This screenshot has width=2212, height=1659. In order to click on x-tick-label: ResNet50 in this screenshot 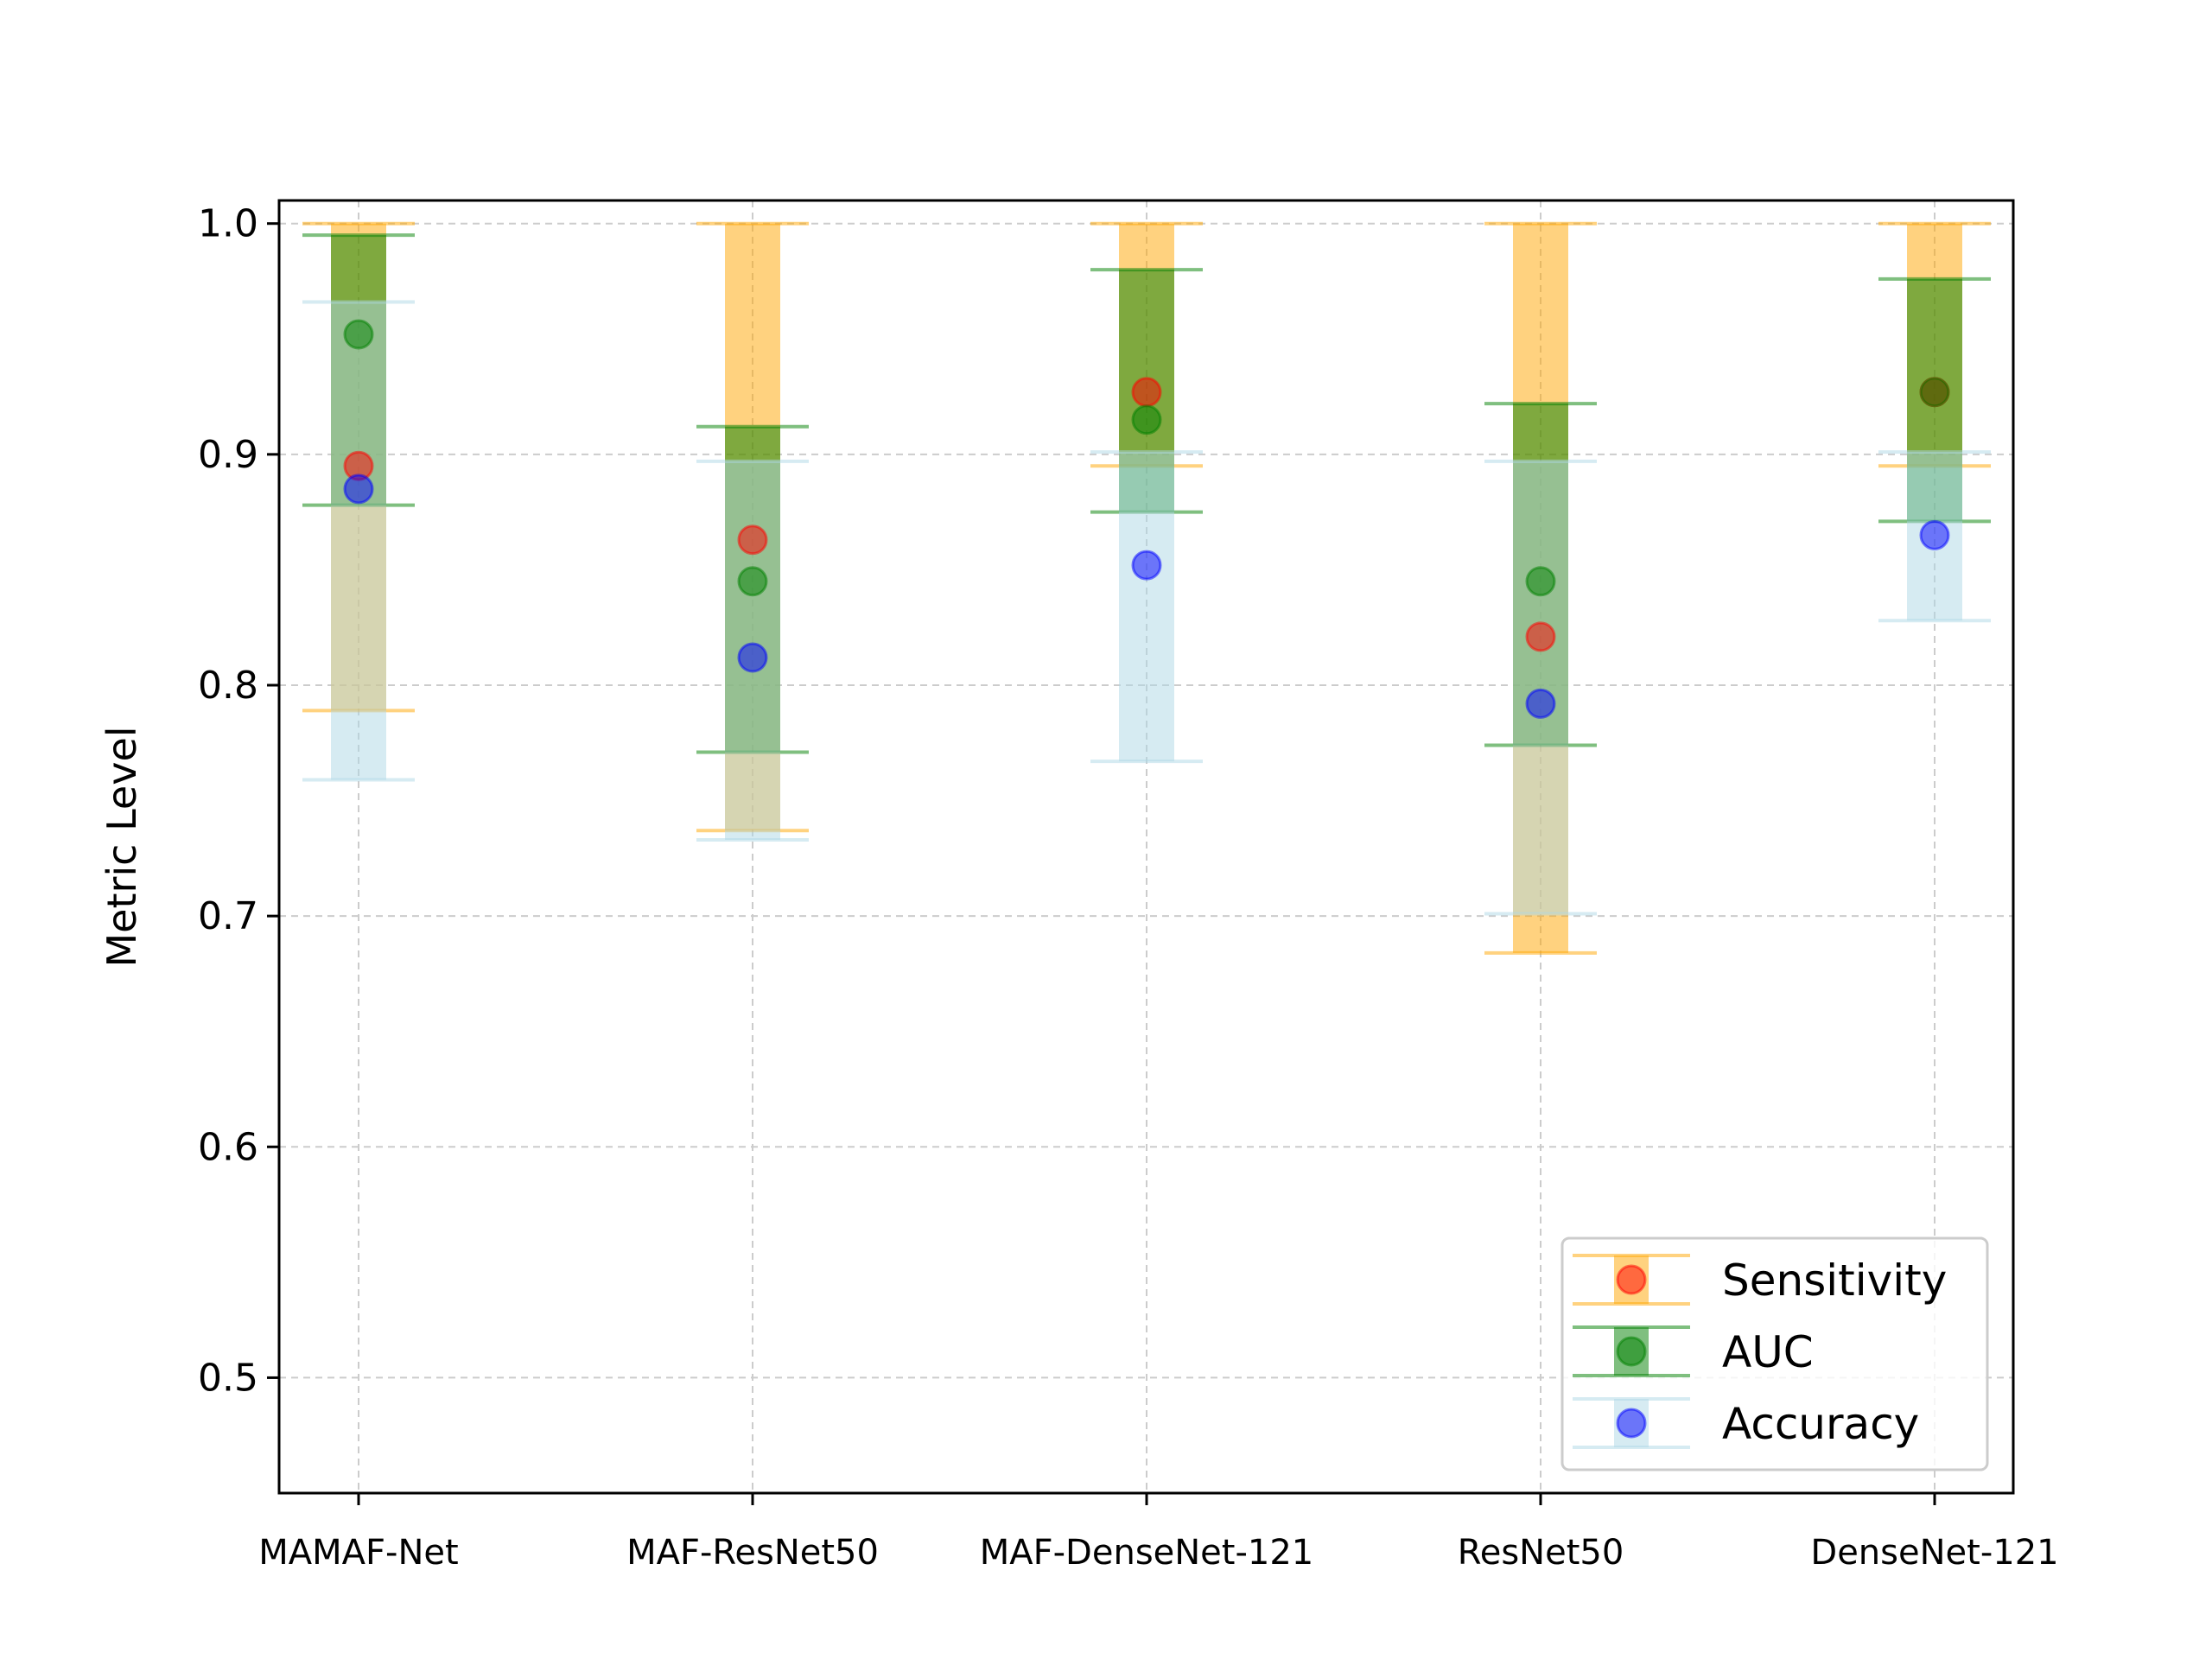, I will do `click(1541, 1553)`.